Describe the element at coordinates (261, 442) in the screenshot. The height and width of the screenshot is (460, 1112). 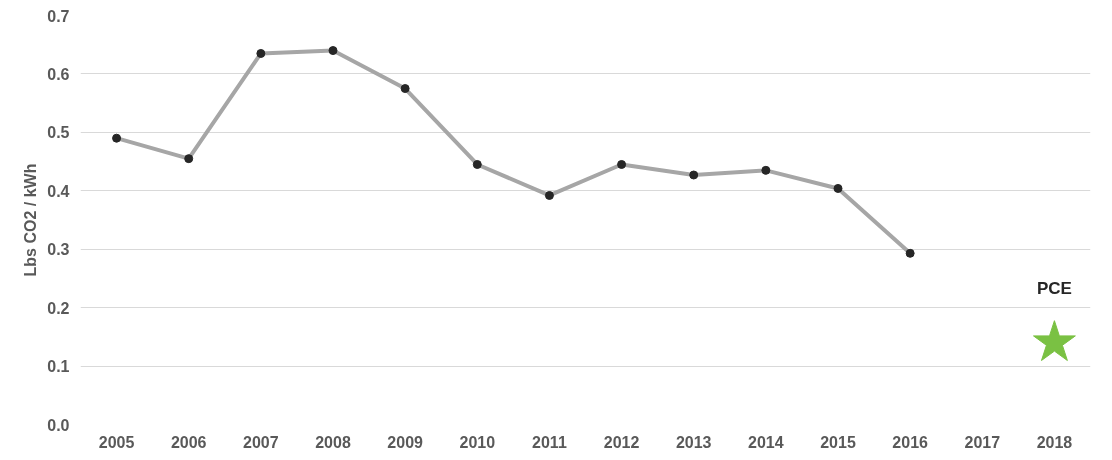
I see `x-tick-label: 2007` at that location.